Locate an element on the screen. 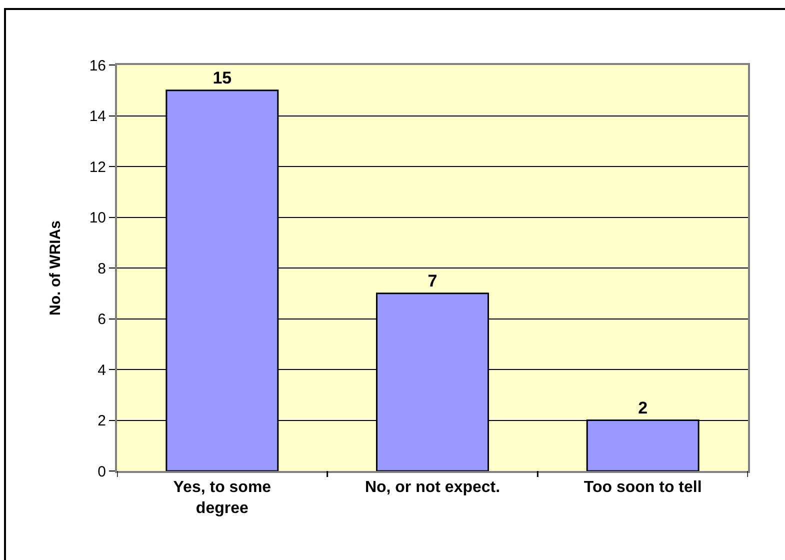 The height and width of the screenshot is (560, 785). y-tick-label: 8 is located at coordinates (102, 269).